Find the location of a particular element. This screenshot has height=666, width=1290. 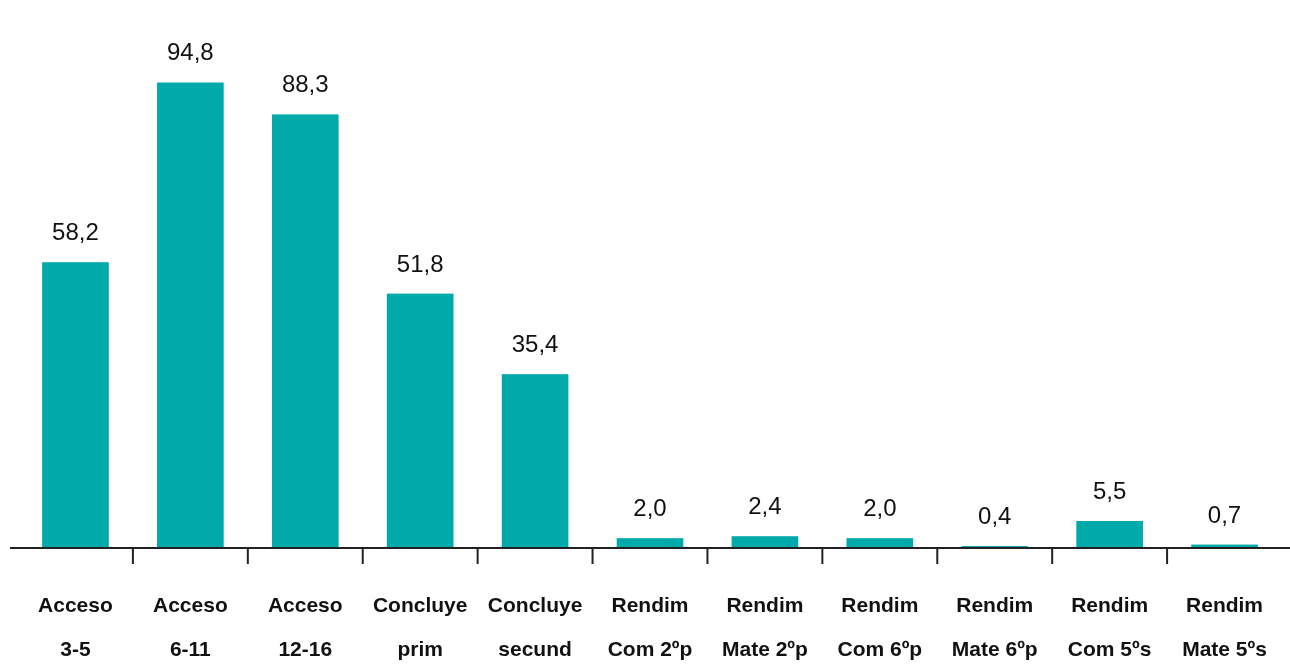

x-tick-label: Acceso 6-11 is located at coordinates (190, 626).